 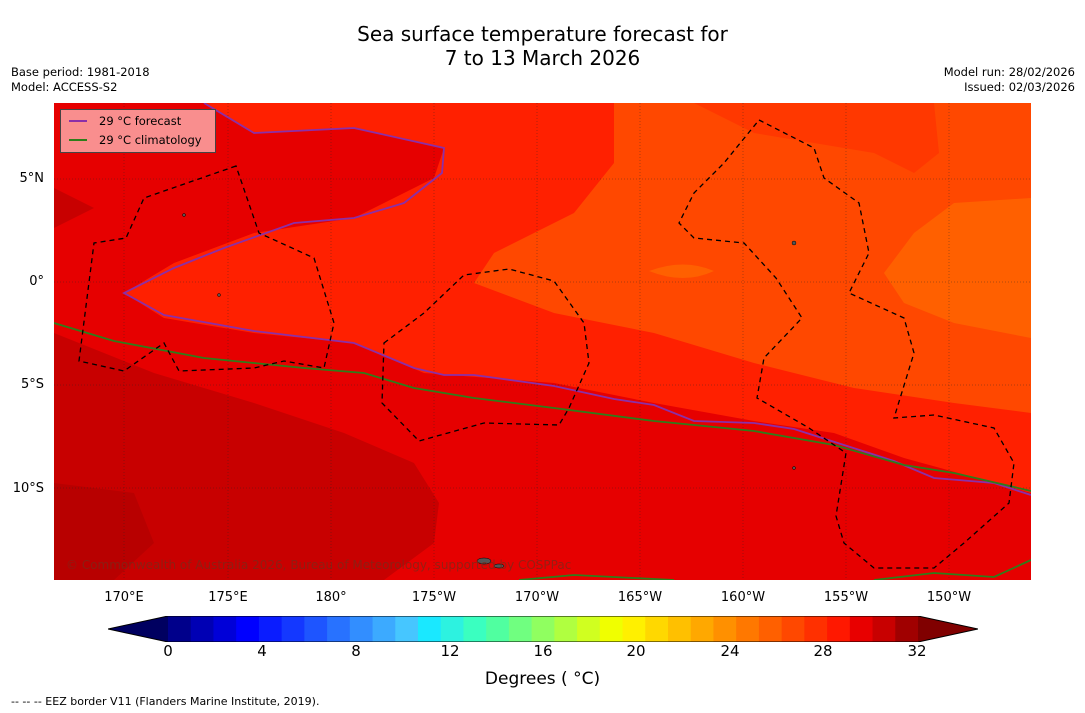 What do you see at coordinates (846, 597) in the screenshot?
I see `lon-label-155w: 155°W` at bounding box center [846, 597].